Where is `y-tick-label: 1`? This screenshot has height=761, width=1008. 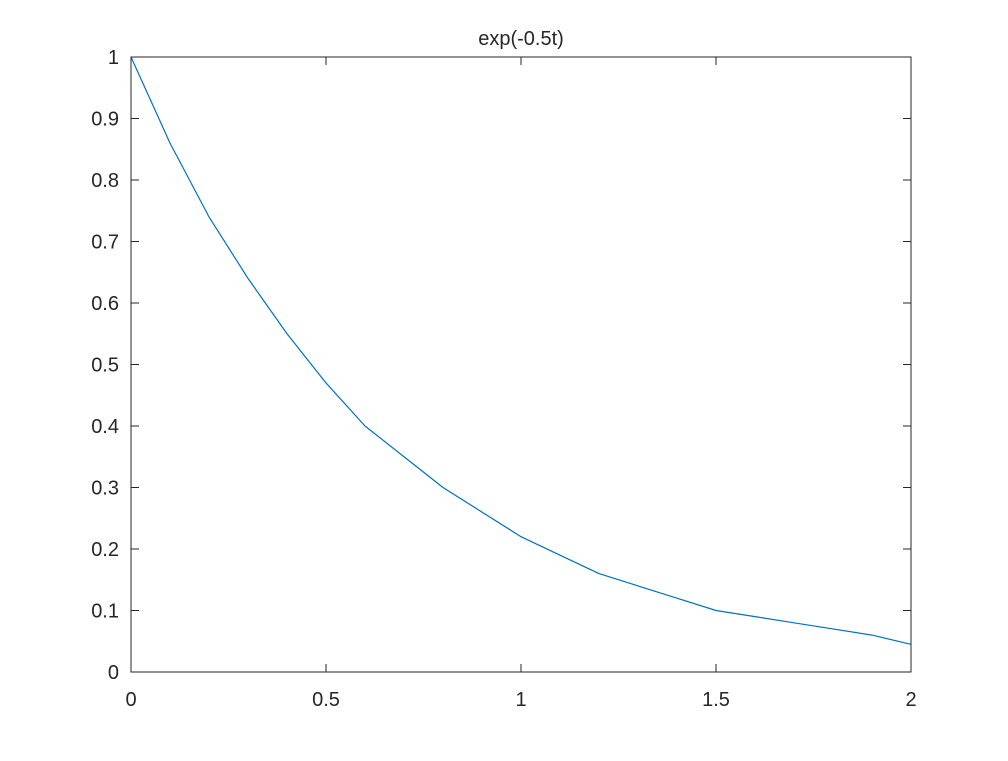
y-tick-label: 1 is located at coordinates (113, 58).